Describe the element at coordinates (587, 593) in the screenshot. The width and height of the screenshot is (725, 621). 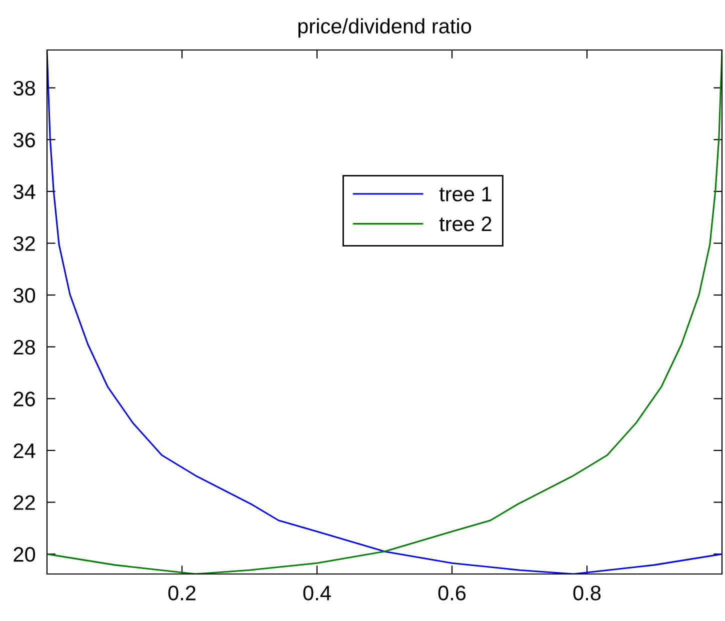
I see `x-tick-label: 0.8` at that location.